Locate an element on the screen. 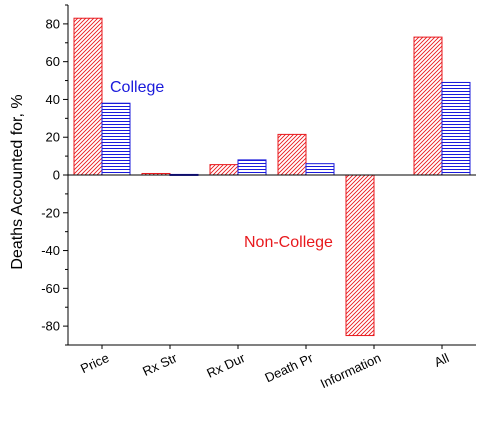  annotation-non-college: Non-College is located at coordinates (288, 242).